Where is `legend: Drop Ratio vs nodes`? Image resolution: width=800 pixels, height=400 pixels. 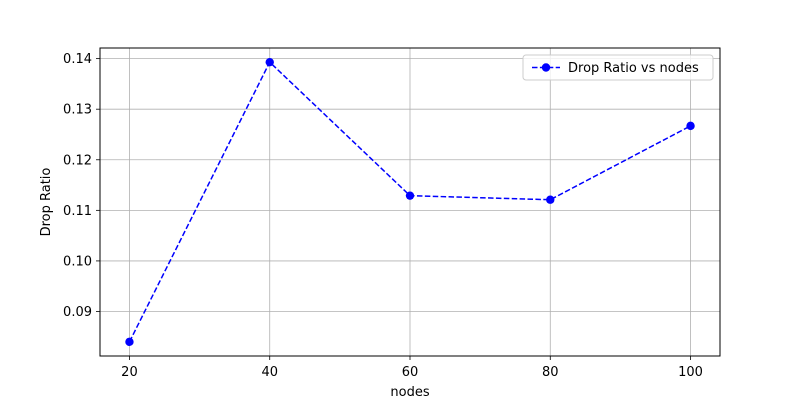 legend: Drop Ratio vs nodes is located at coordinates (618, 67).